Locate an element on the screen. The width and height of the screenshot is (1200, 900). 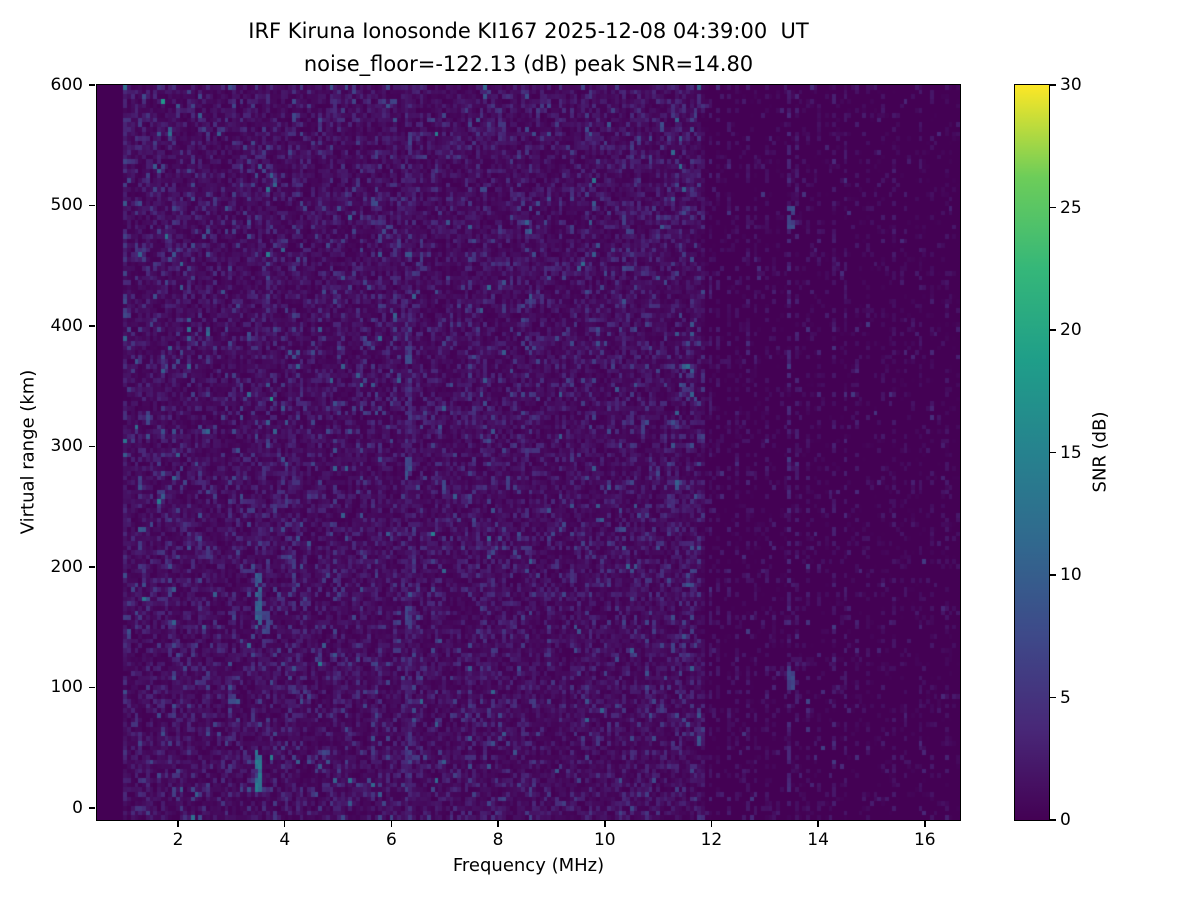
y-tick-label: 600 is located at coordinates (66, 85).